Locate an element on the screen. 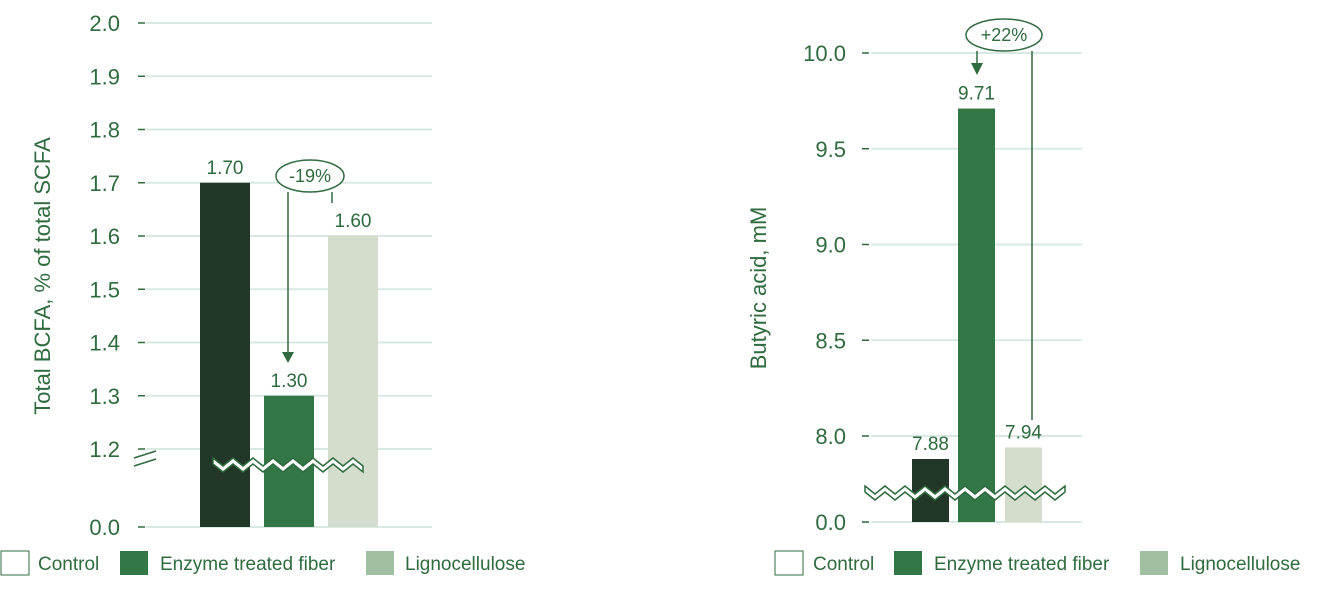 This screenshot has width=1324, height=593. right-tick-label: 0.0 is located at coordinates (830, 522).